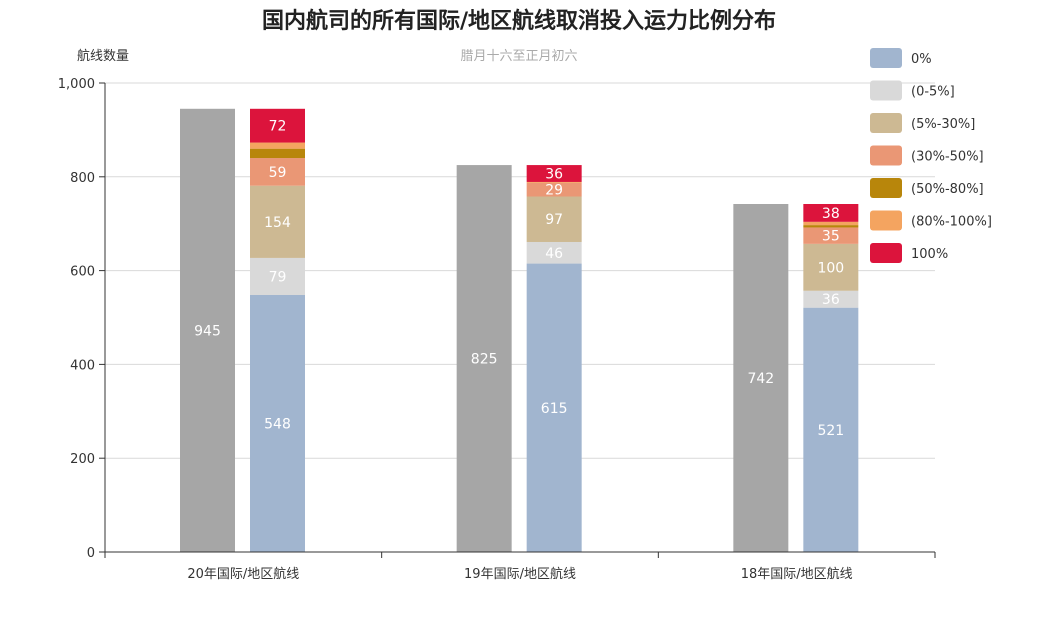 This screenshot has height=634, width=1039. Describe the element at coordinates (947, 189) in the screenshot. I see `legend-label: (50%-80%]` at that location.